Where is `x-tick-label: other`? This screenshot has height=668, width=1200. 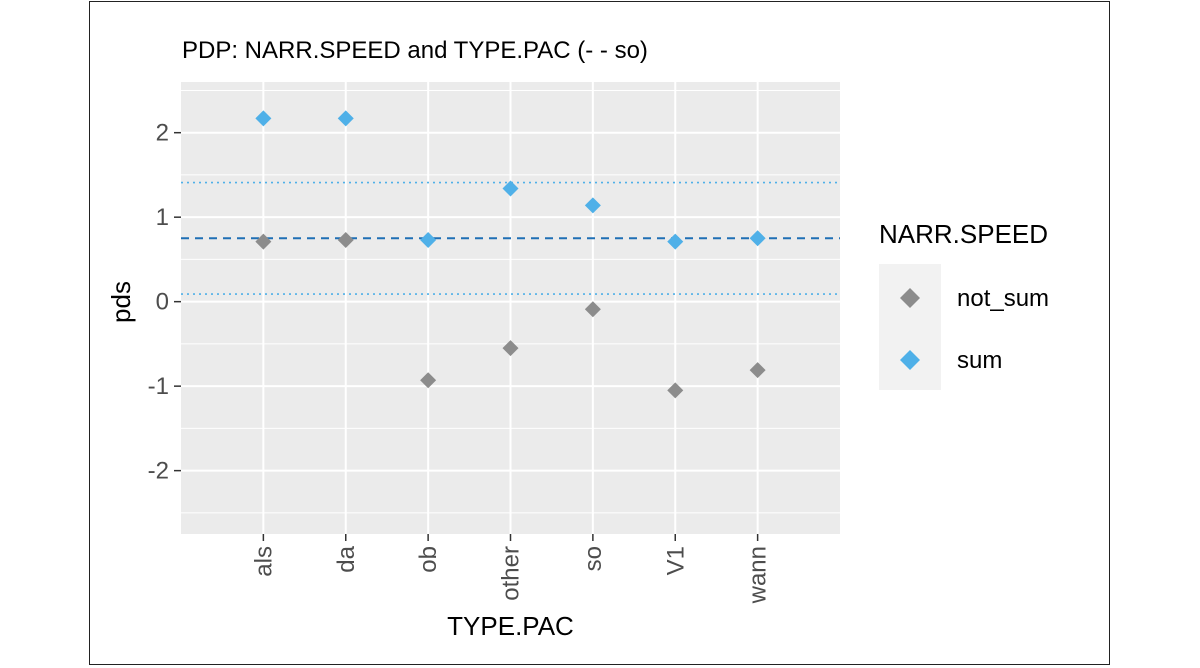 x-tick-label: other is located at coordinates (511, 573).